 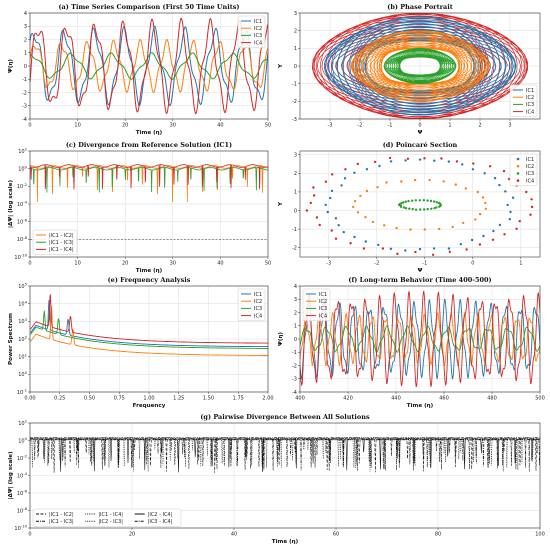 I want to click on series-line-IC4, so click(x=149, y=66).